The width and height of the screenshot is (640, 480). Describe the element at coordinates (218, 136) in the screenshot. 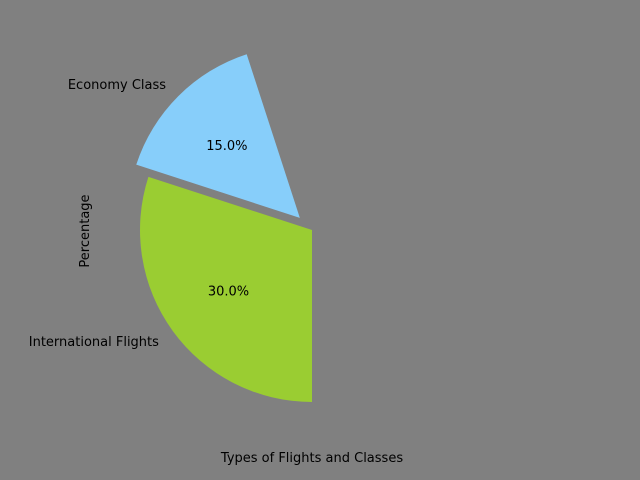

I see `pie-slice-economy-class` at that location.